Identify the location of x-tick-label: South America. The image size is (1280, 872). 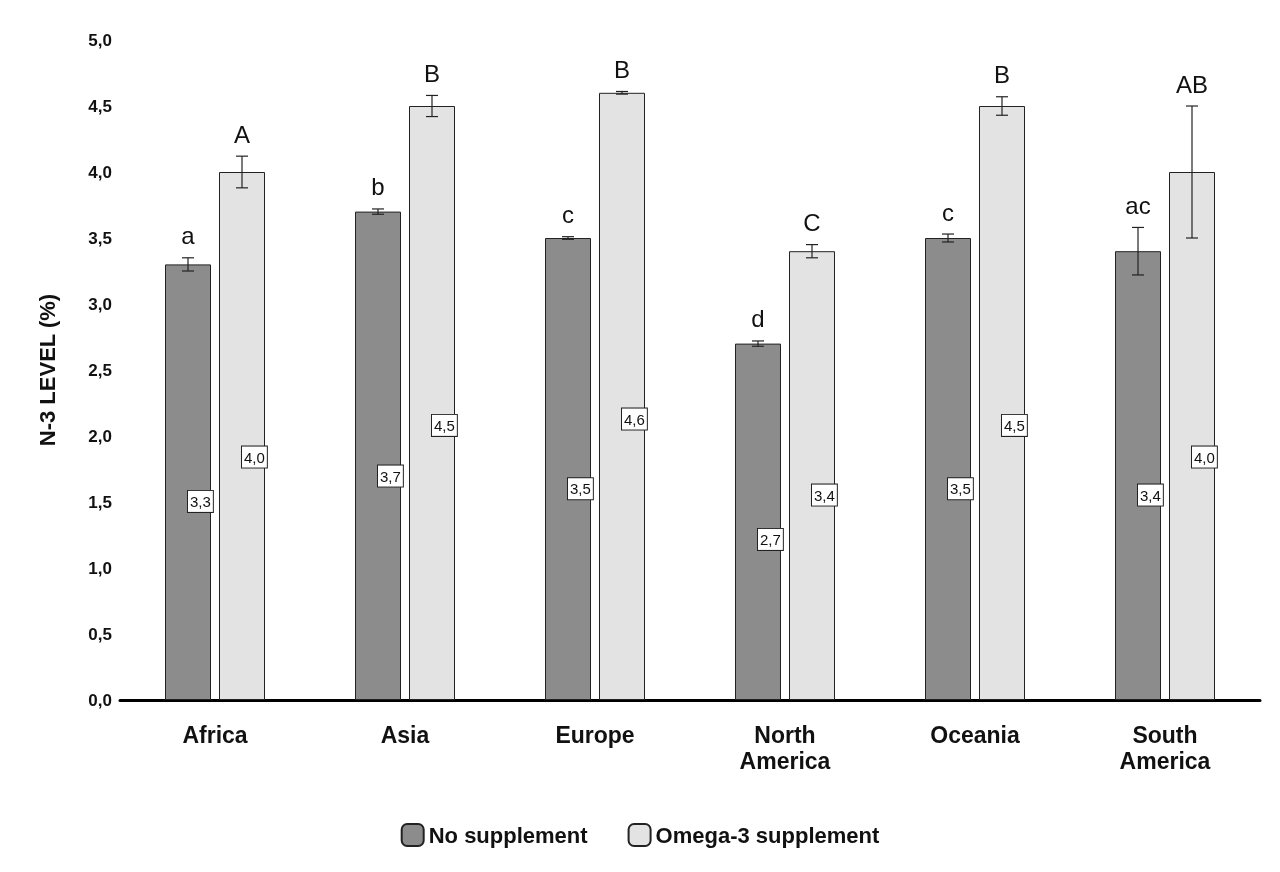
(1165, 748).